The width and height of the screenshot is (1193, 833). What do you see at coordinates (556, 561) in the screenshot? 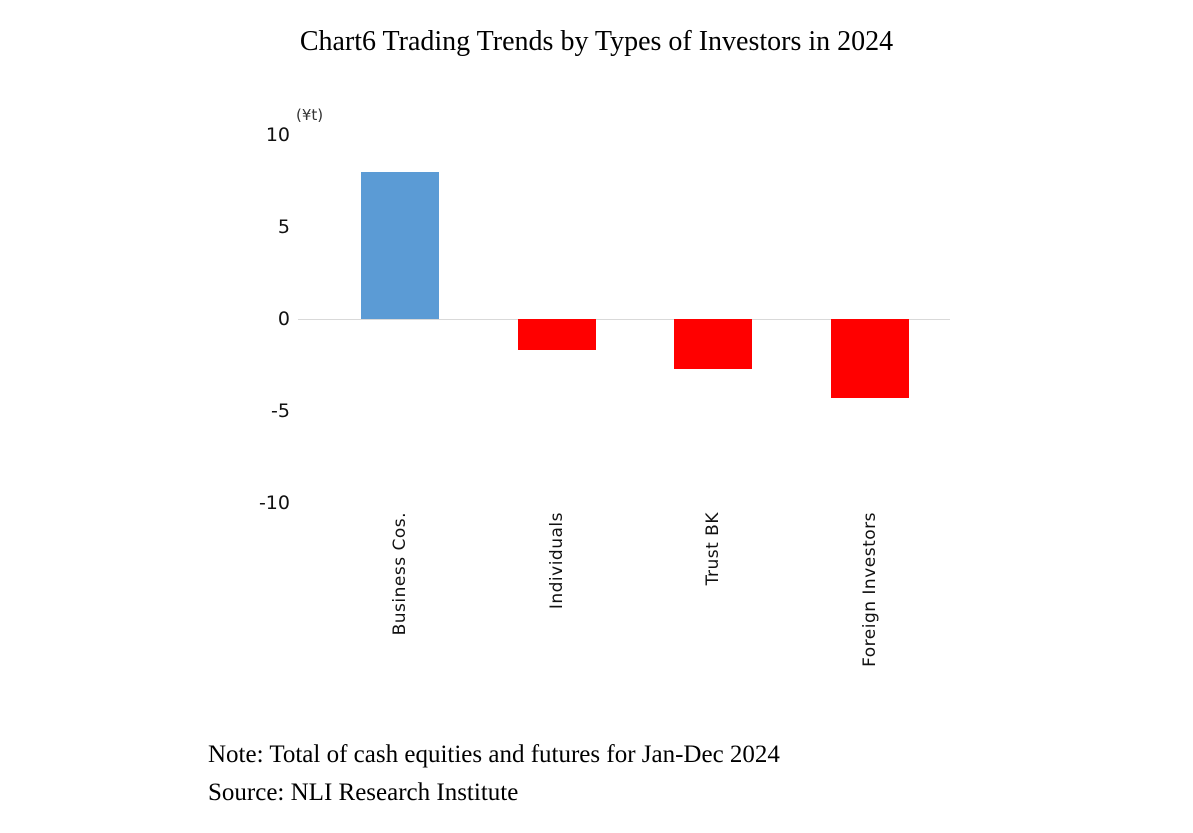
I see `x-axis-label-individuals: Individuals` at bounding box center [556, 561].